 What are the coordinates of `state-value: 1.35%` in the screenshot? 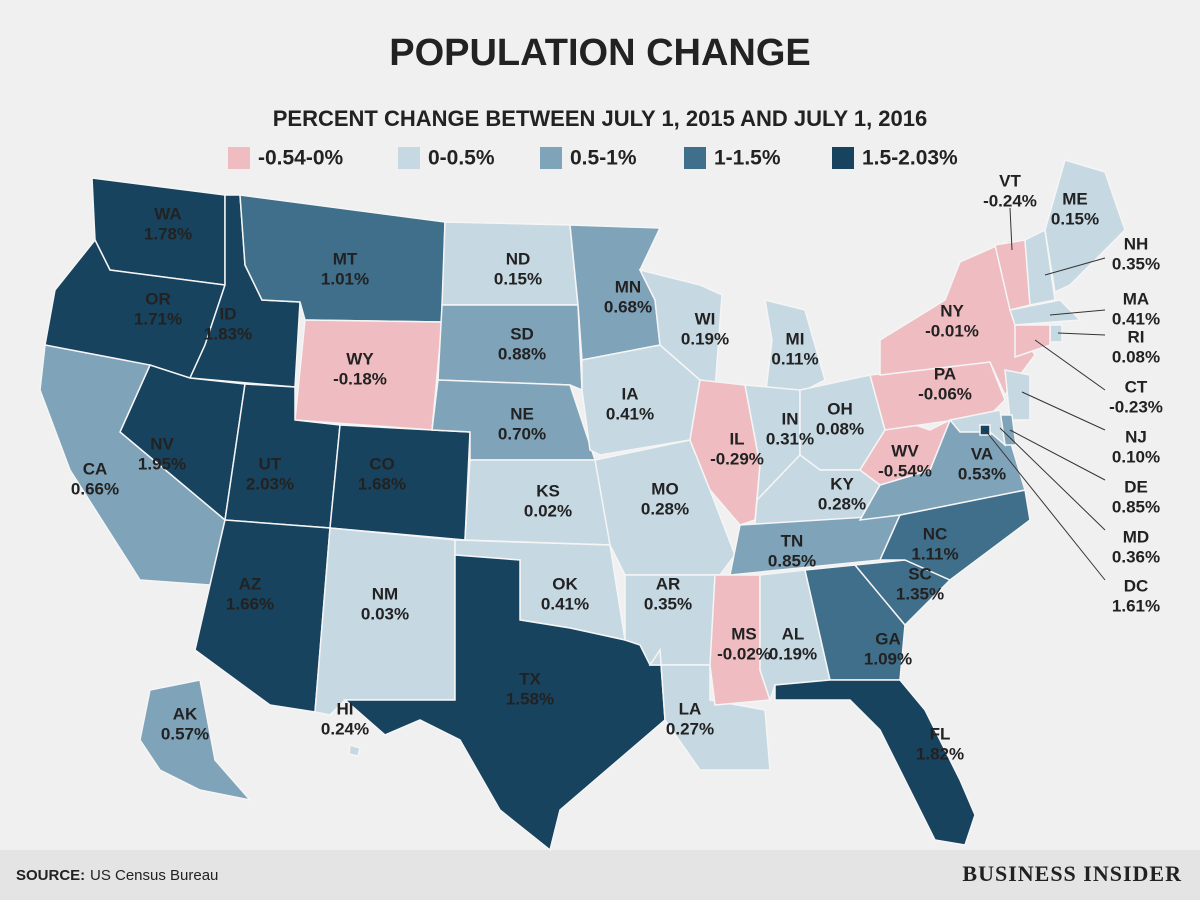 It's located at (920, 593).